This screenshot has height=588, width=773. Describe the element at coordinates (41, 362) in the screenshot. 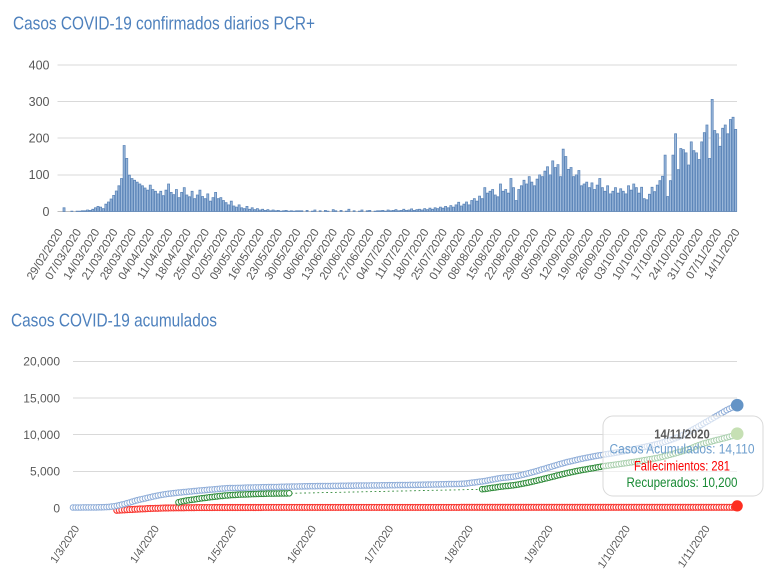

I see `svg-text: 20,000` at that location.